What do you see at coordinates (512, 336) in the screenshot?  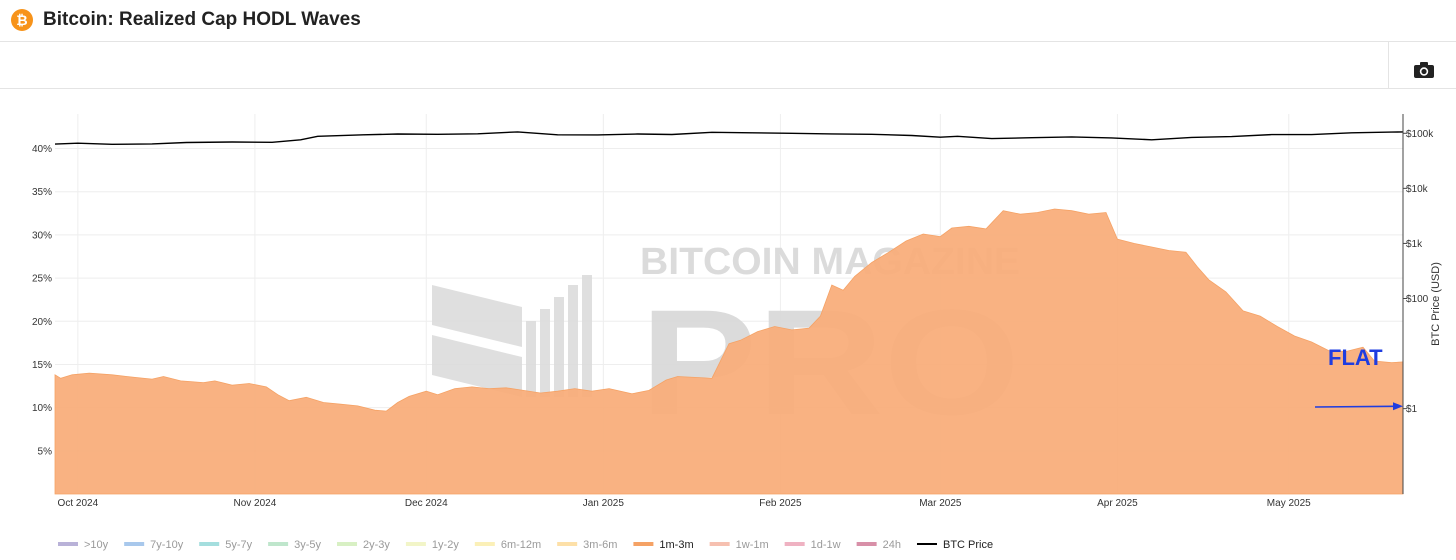 I see `watermark-logo-mark` at bounding box center [512, 336].